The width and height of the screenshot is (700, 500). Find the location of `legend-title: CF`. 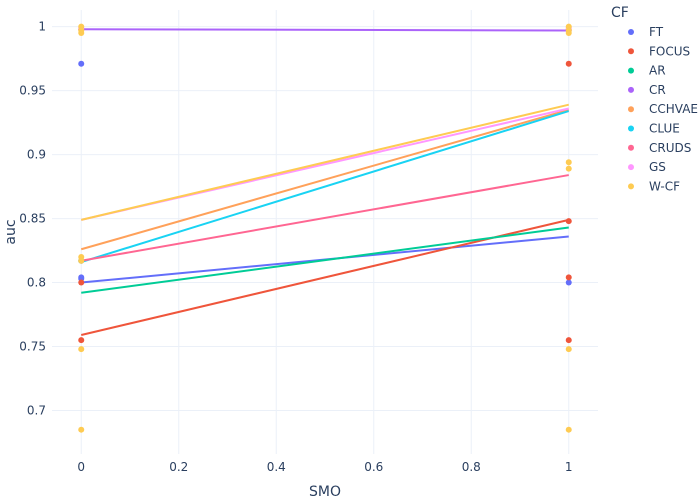

legend-title: CF is located at coordinates (620, 13).